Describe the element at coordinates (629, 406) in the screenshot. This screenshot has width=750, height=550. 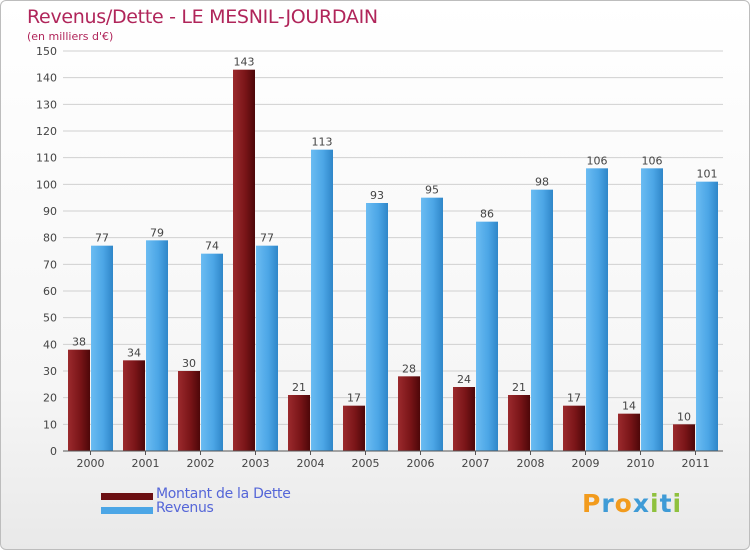
I see `data-label-debt: 14` at that location.